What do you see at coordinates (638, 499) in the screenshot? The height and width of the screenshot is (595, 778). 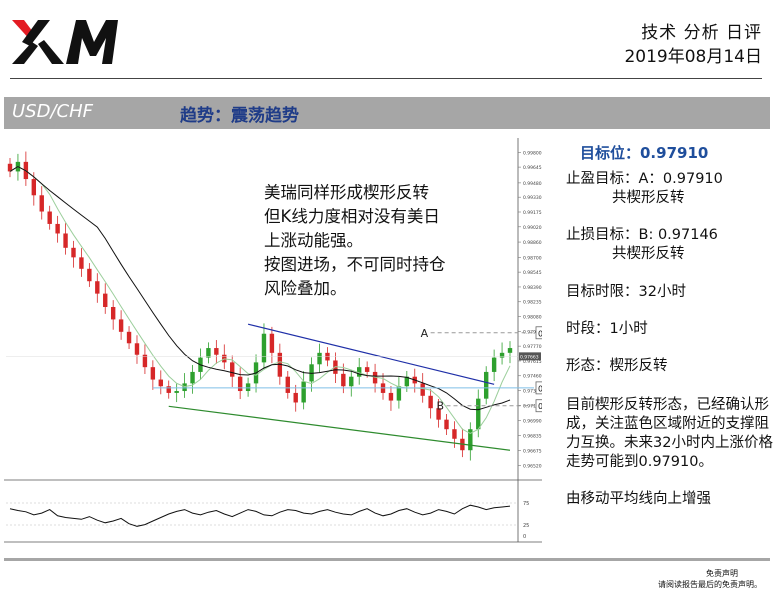 I see `ma-note: 由移动平均线向上增强` at bounding box center [638, 499].